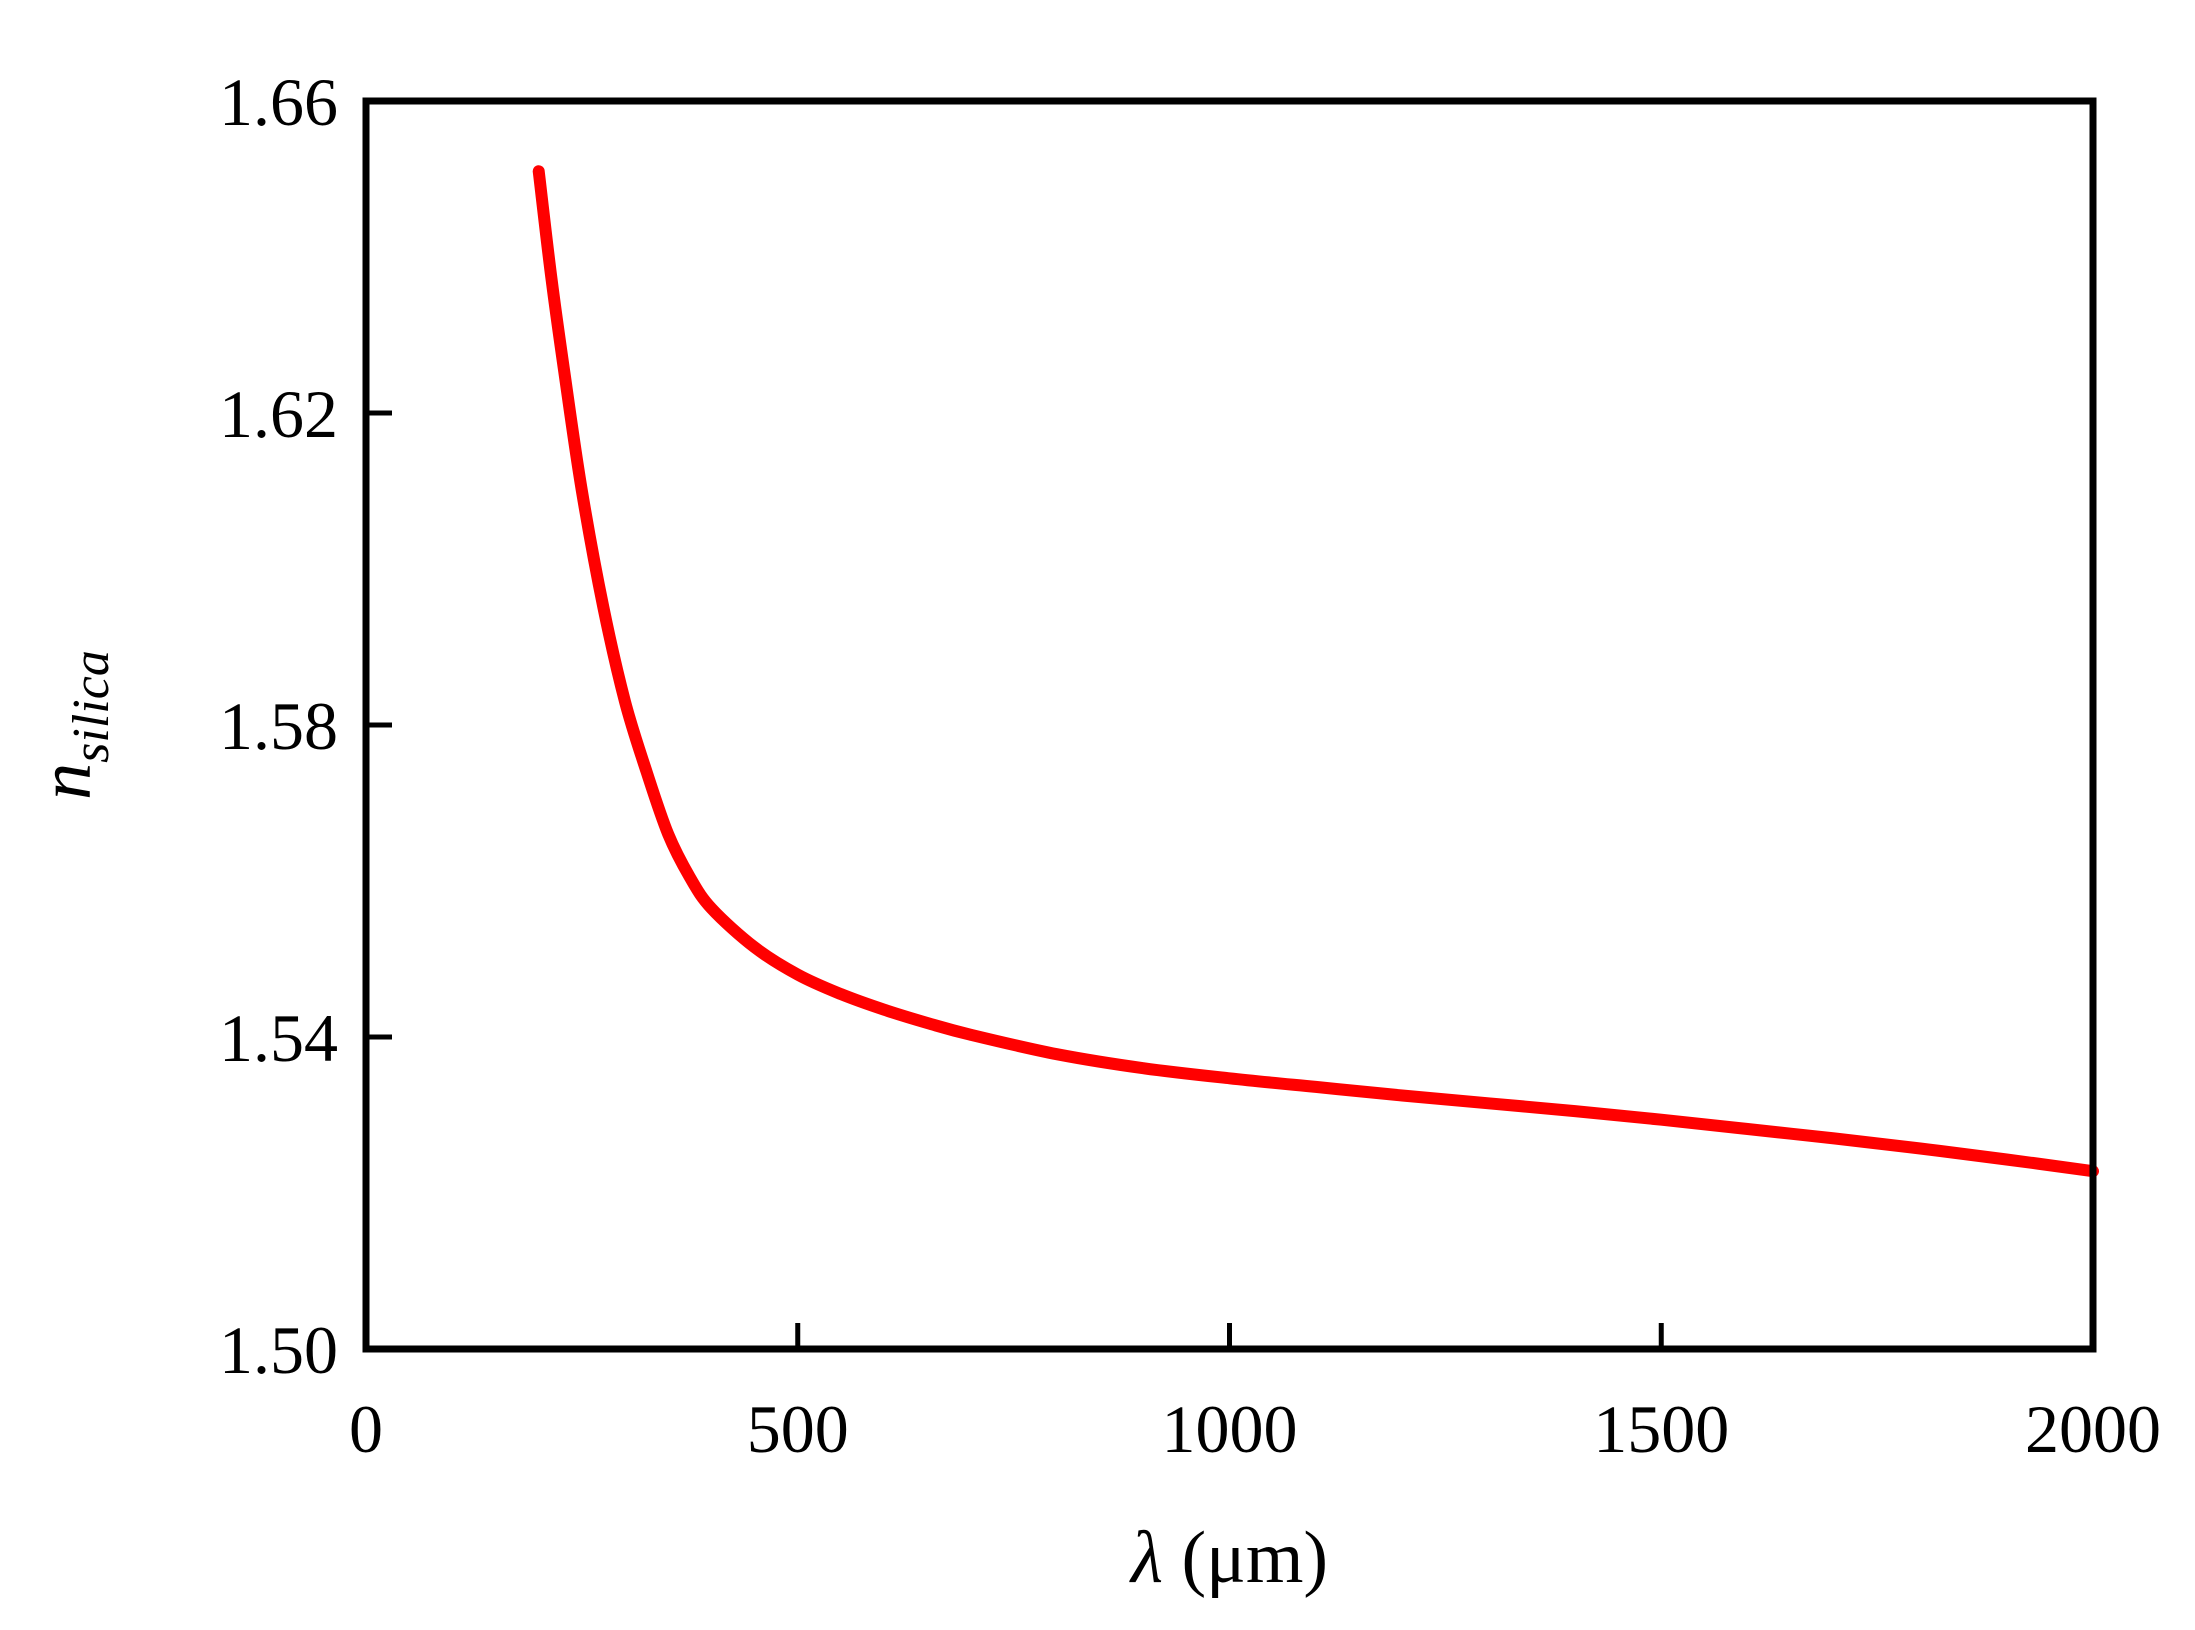  Describe the element at coordinates (66, 781) in the screenshot. I see `y-axis-symbol: n` at that location.